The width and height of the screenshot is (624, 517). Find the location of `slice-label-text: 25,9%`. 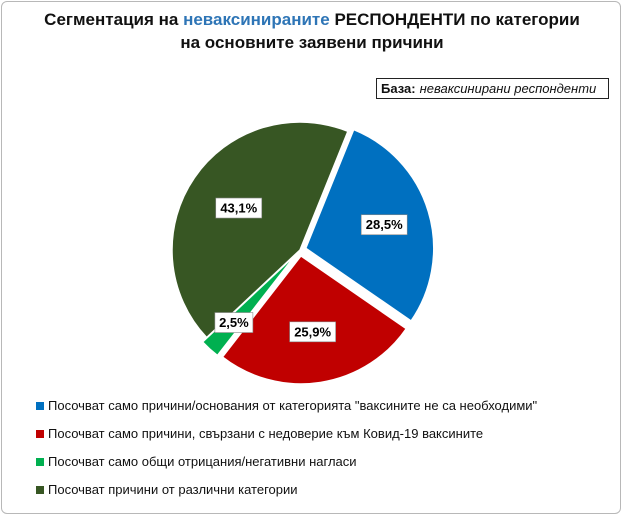

slice-label-text: 25,9% is located at coordinates (312, 331).